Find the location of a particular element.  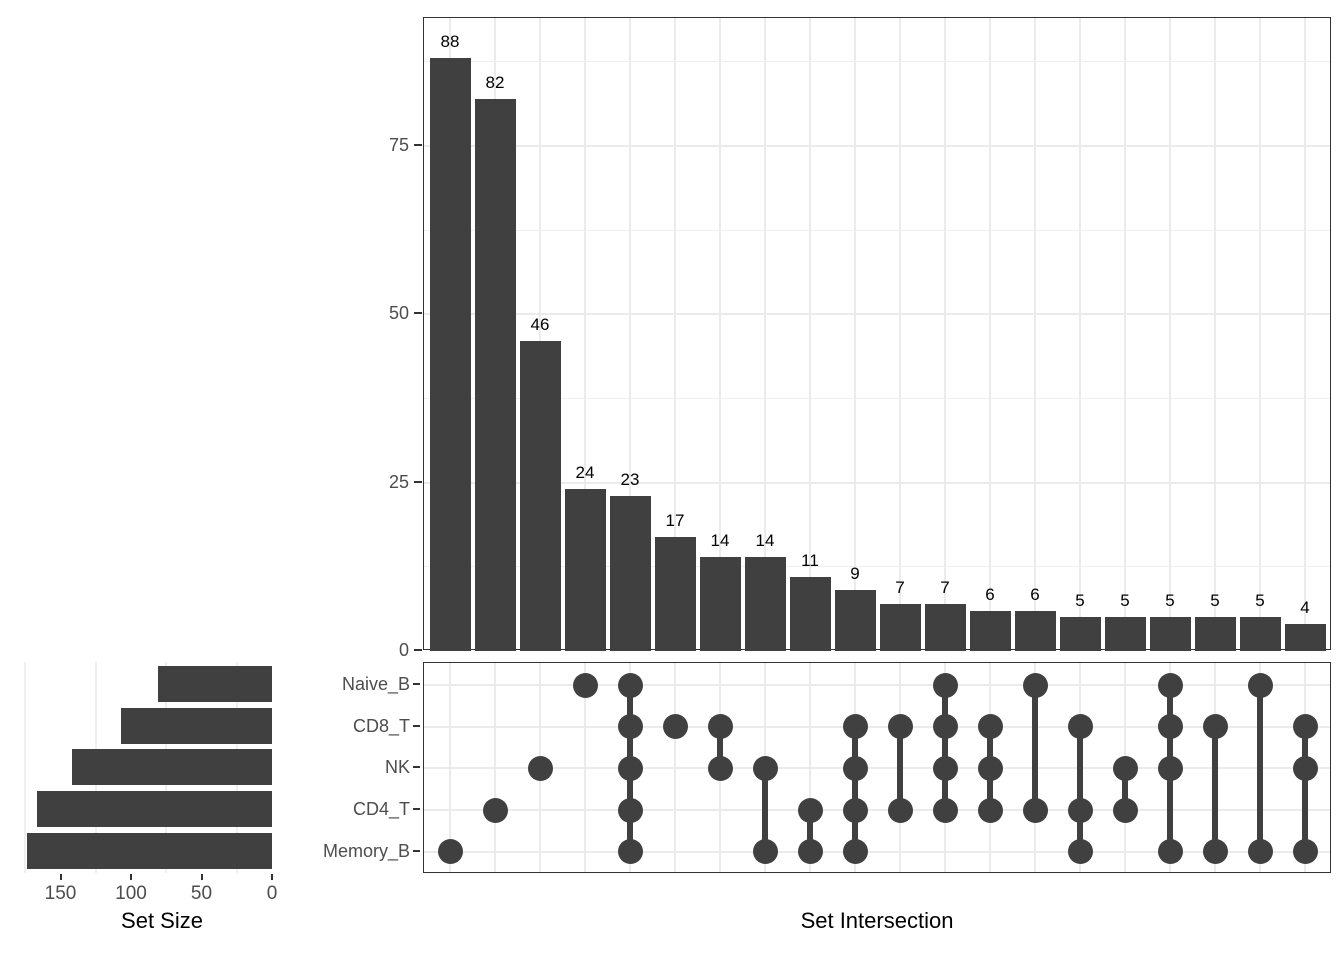

set-size-tick-label: 0 is located at coordinates (272, 893).